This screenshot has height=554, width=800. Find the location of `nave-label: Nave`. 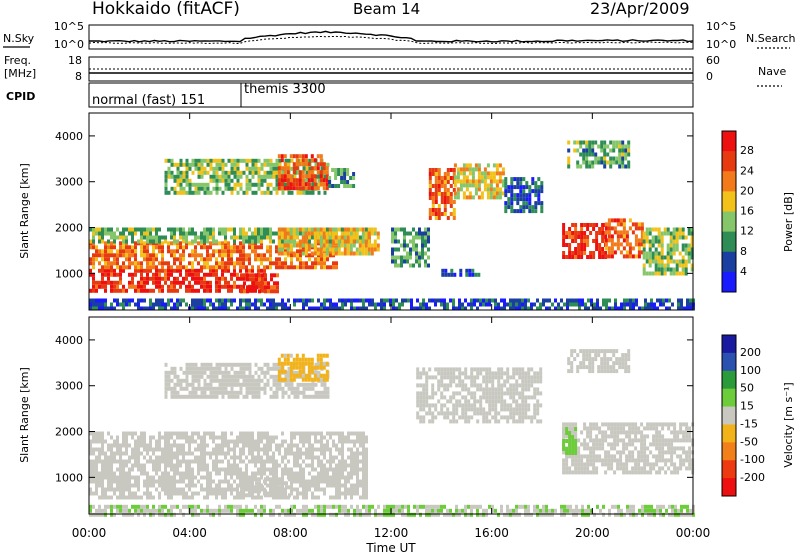

nave-label: Nave is located at coordinates (772, 71).